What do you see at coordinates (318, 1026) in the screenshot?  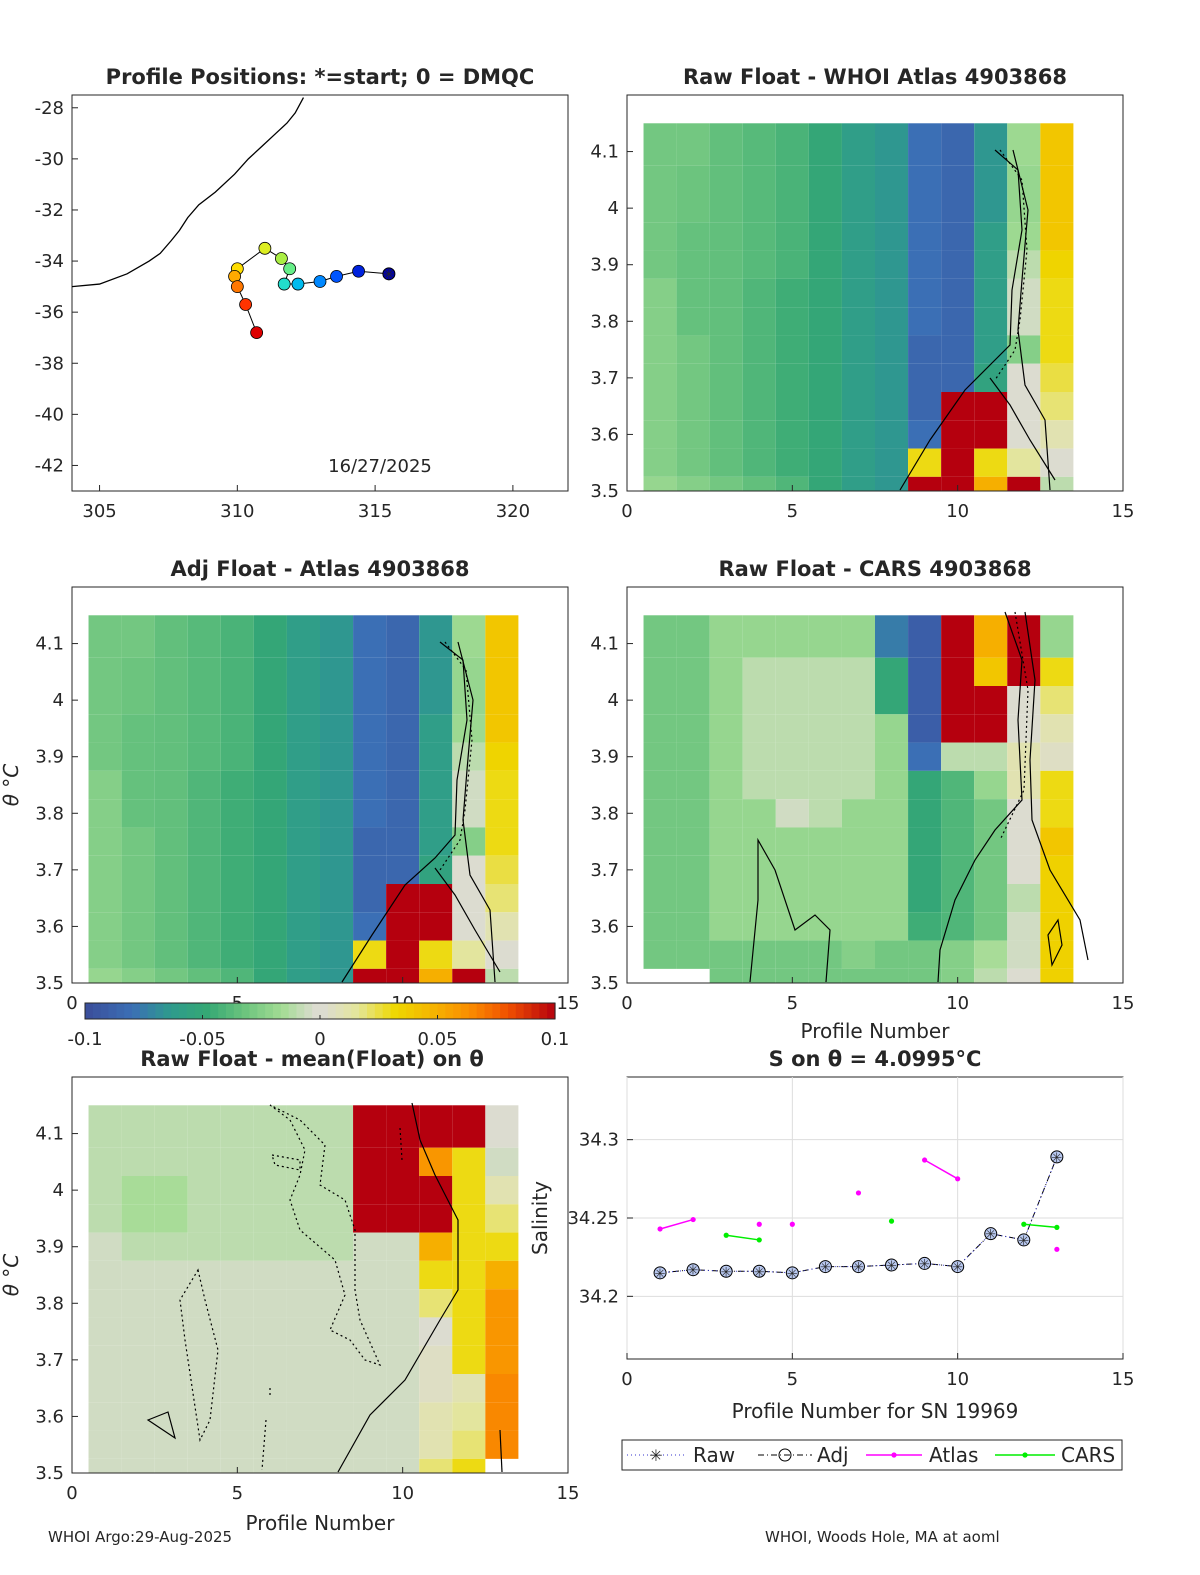 I see `colorbar: -0.1 -0.05 0 0.05 0.1` at bounding box center [318, 1026].